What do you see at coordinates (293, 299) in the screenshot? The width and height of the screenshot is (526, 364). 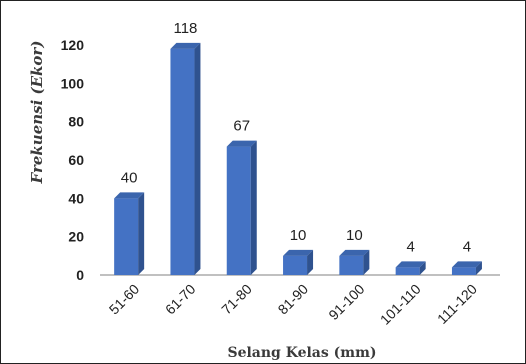 I see `x-tick-label: 81-90` at bounding box center [293, 299].